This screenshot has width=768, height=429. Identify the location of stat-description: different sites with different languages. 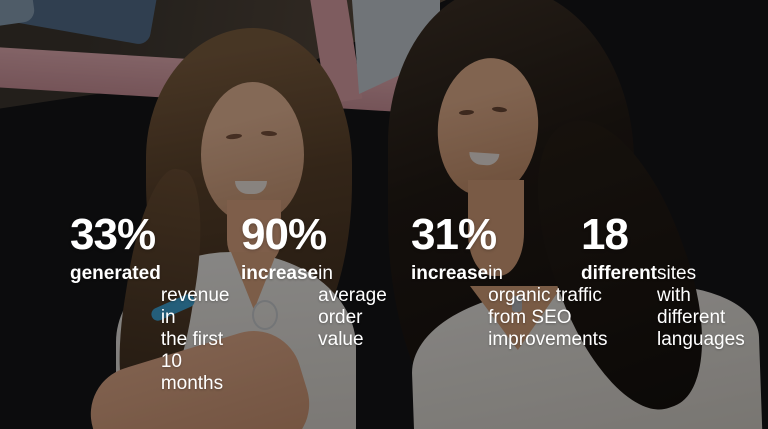
(665, 306).